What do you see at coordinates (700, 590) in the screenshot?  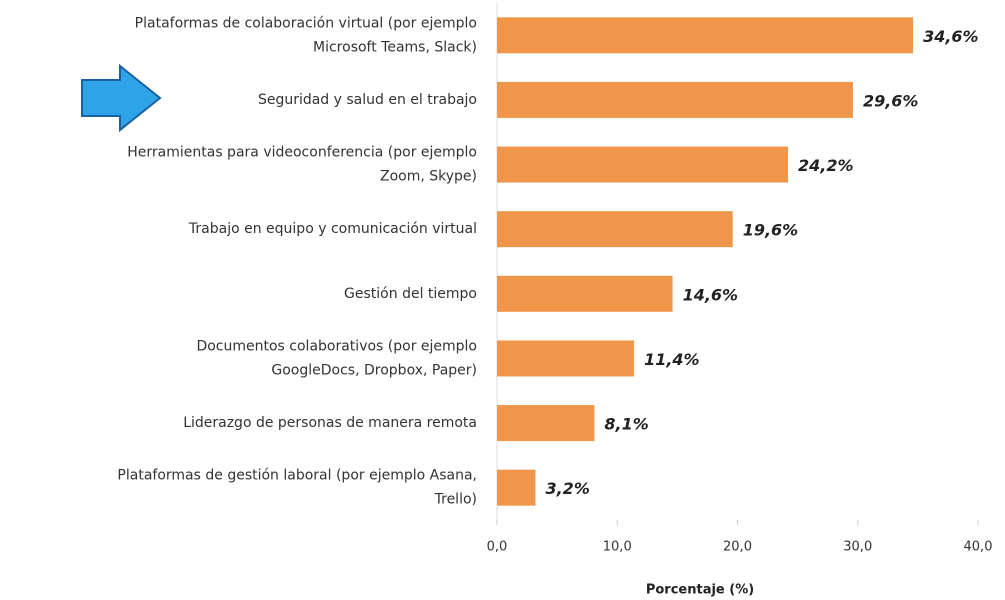 I see `x-axis-title: Porcentaje (%)` at bounding box center [700, 590].